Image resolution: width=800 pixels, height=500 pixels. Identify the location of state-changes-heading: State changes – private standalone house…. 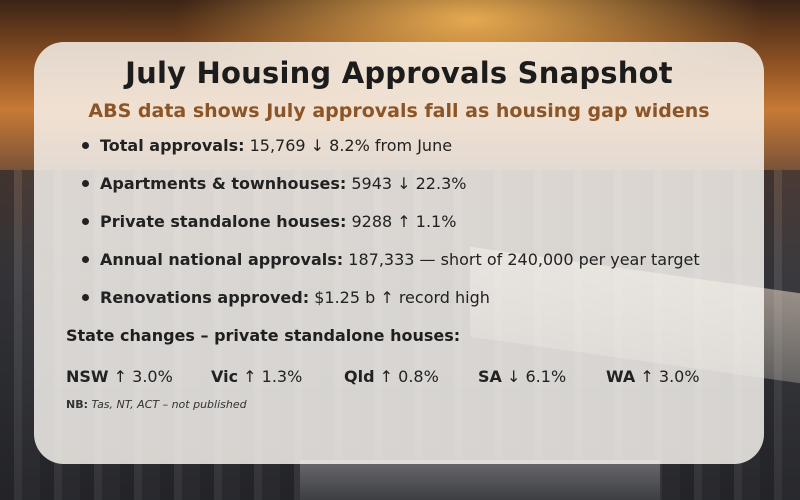
(263, 335).